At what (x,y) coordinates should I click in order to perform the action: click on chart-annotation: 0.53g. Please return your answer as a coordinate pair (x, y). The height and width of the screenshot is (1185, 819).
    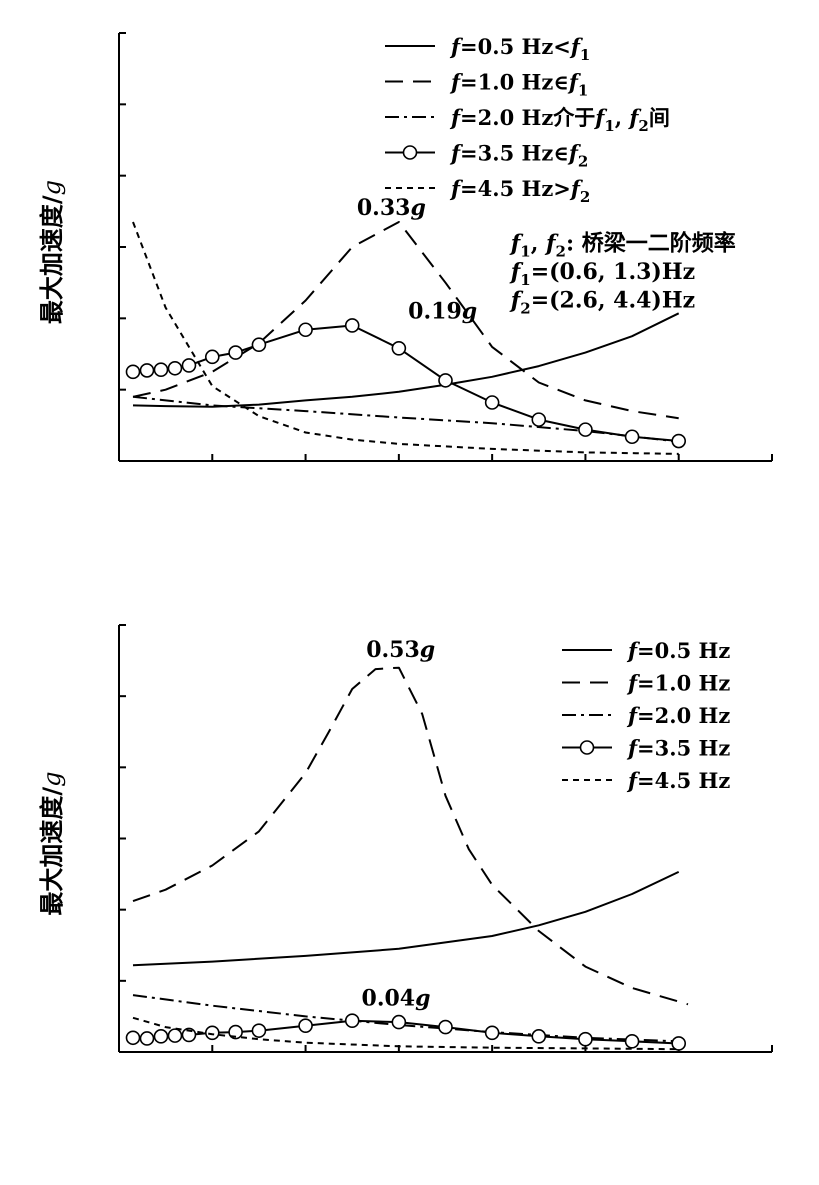
    Looking at the image, I should click on (400, 650).